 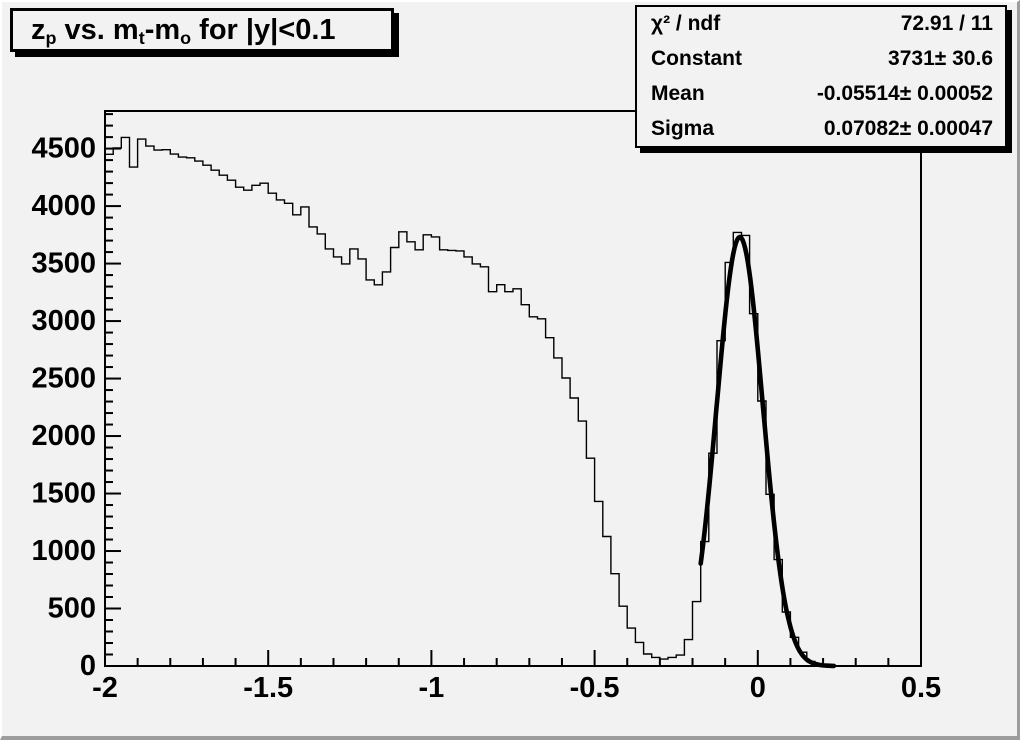 What do you see at coordinates (63, 494) in the screenshot?
I see `y-axis-tick-label: 1500` at bounding box center [63, 494].